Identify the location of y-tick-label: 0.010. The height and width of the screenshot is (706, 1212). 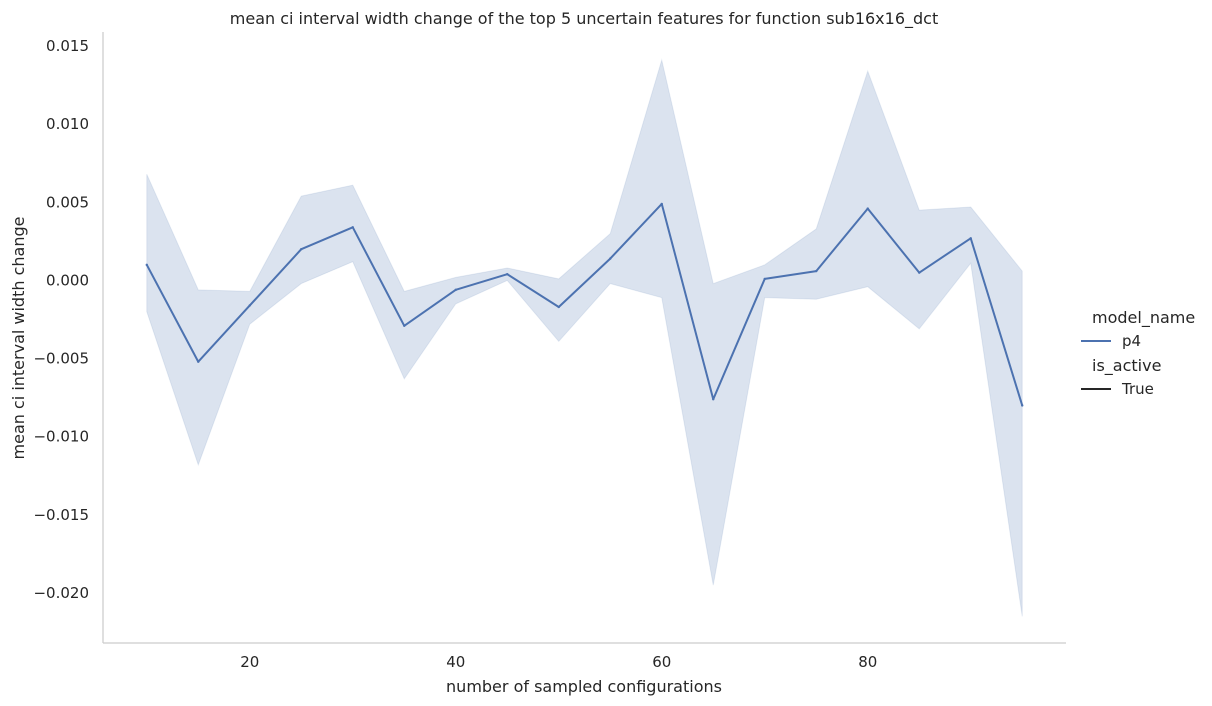
(67, 124).